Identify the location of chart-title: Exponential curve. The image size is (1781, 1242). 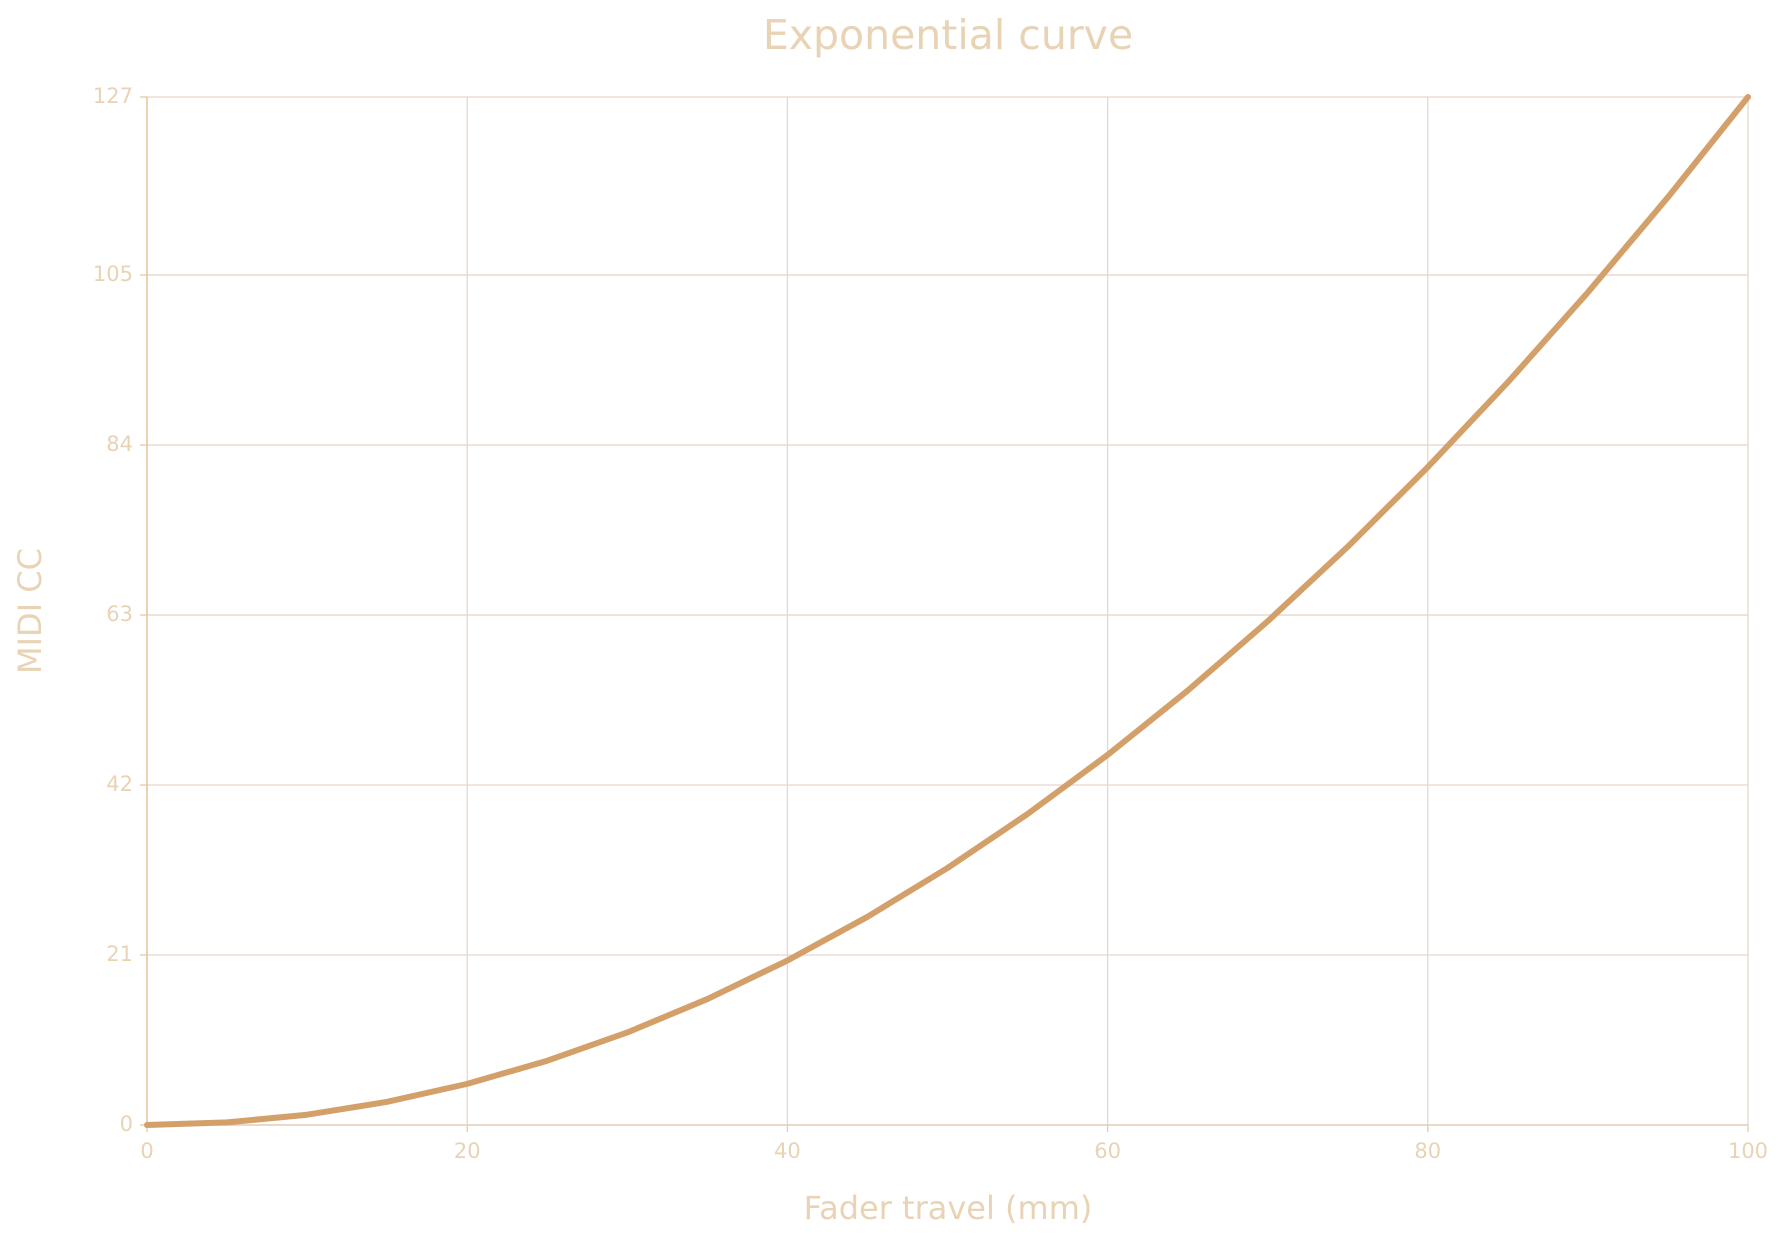
(948, 35).